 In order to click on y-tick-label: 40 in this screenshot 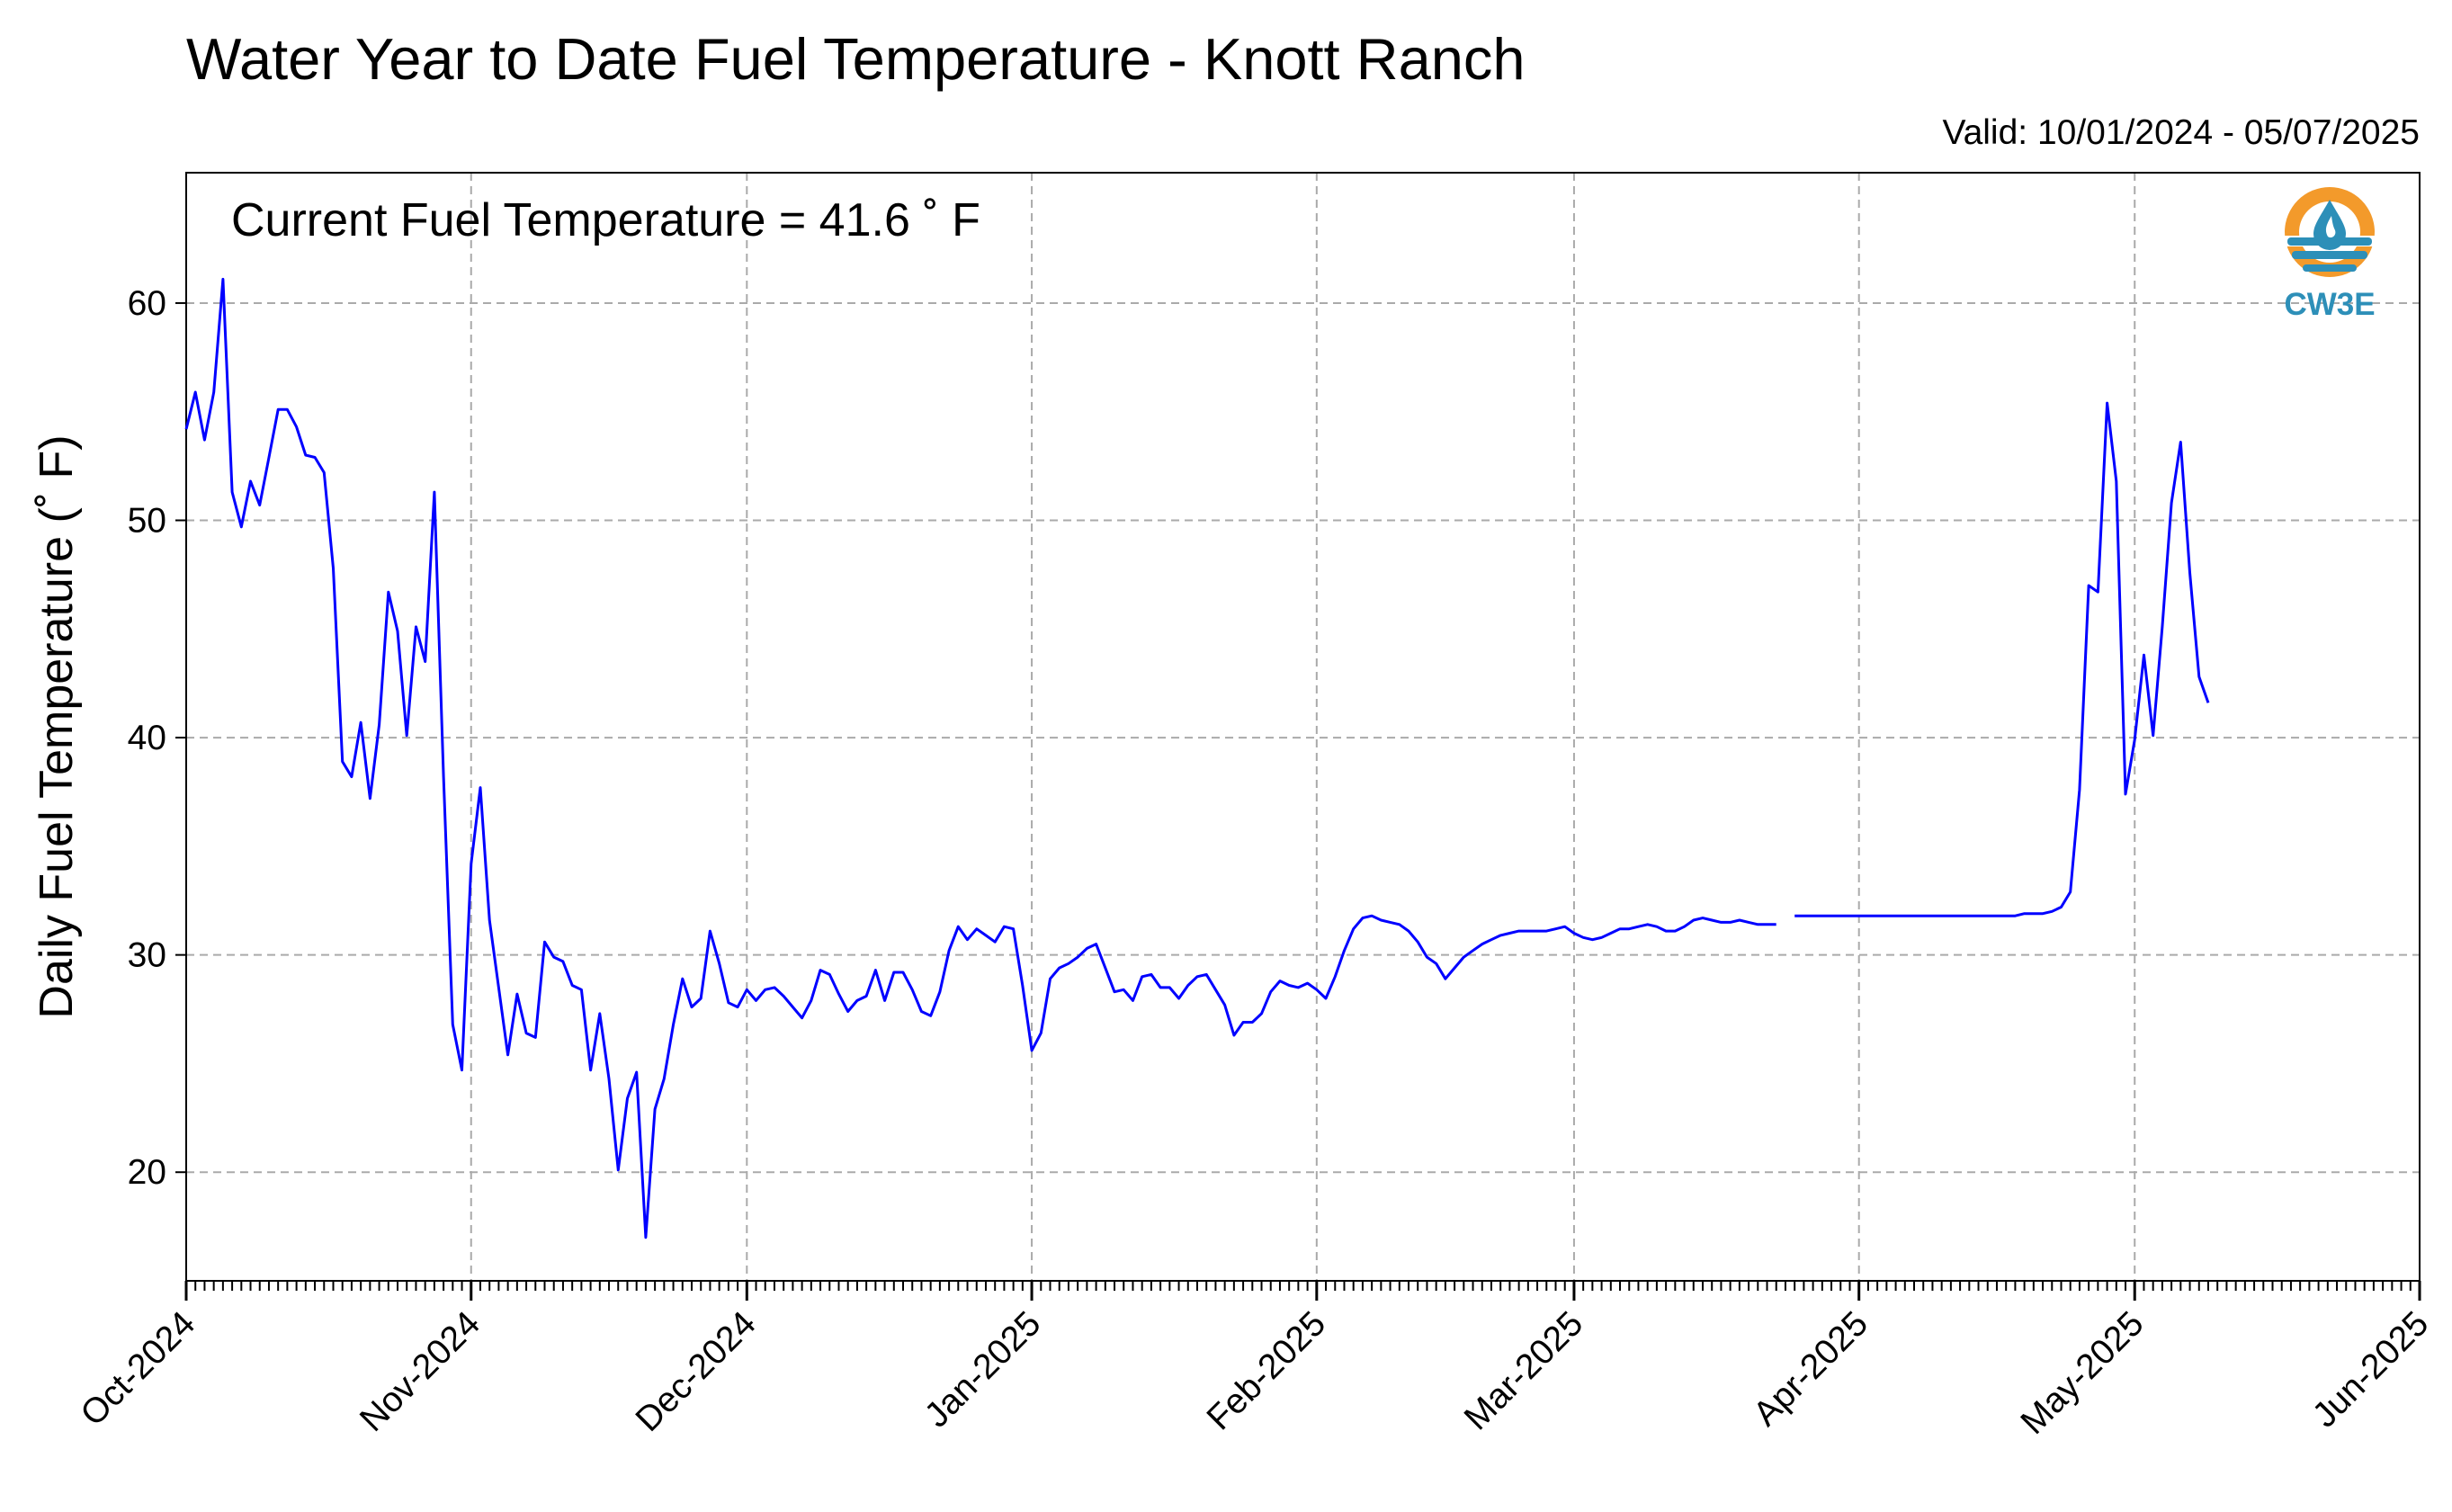, I will do `click(147, 738)`.